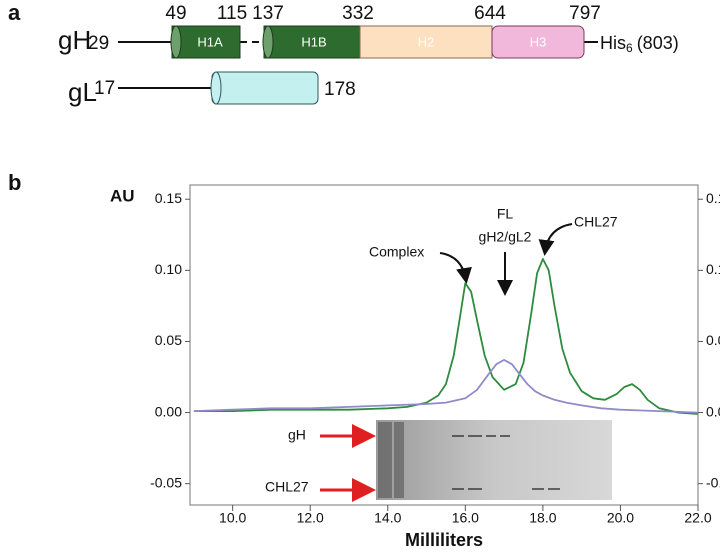 This screenshot has height=554, width=720. What do you see at coordinates (168, 198) in the screenshot?
I see `y-tick-label: 0.15` at bounding box center [168, 198].